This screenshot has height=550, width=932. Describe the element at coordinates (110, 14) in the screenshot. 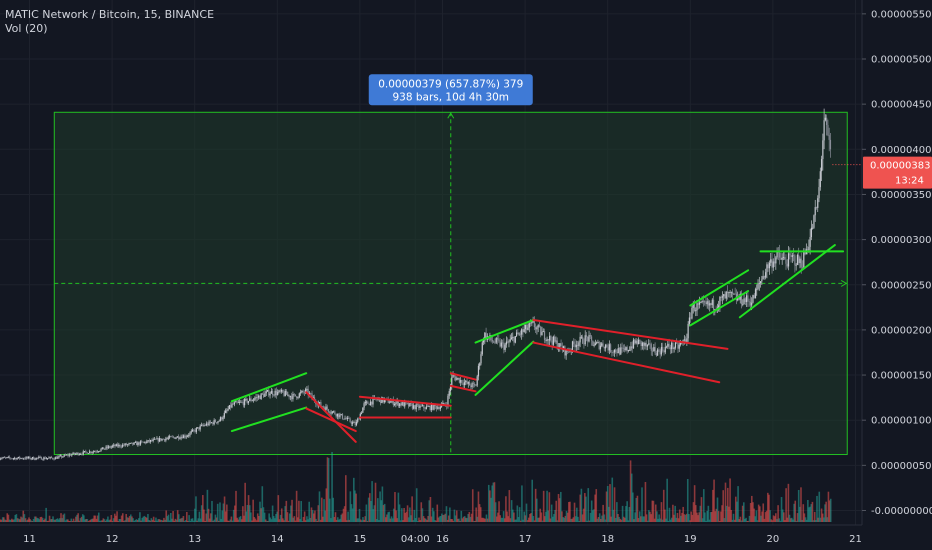

I see `symbol-title: MATIC Network / Bitcoin, 15, BINANCE` at that location.